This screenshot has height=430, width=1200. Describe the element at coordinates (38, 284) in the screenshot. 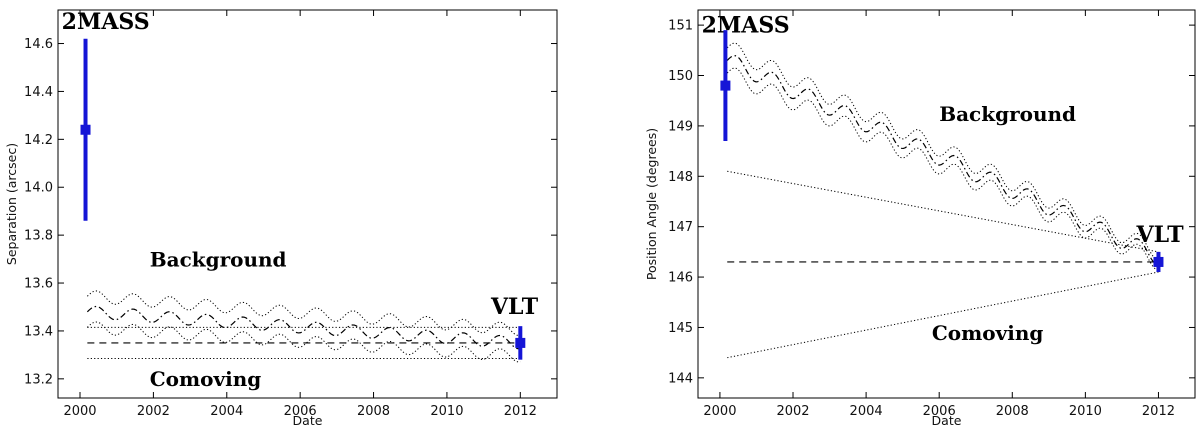

I see `y-tick-label: 13.6` at that location.